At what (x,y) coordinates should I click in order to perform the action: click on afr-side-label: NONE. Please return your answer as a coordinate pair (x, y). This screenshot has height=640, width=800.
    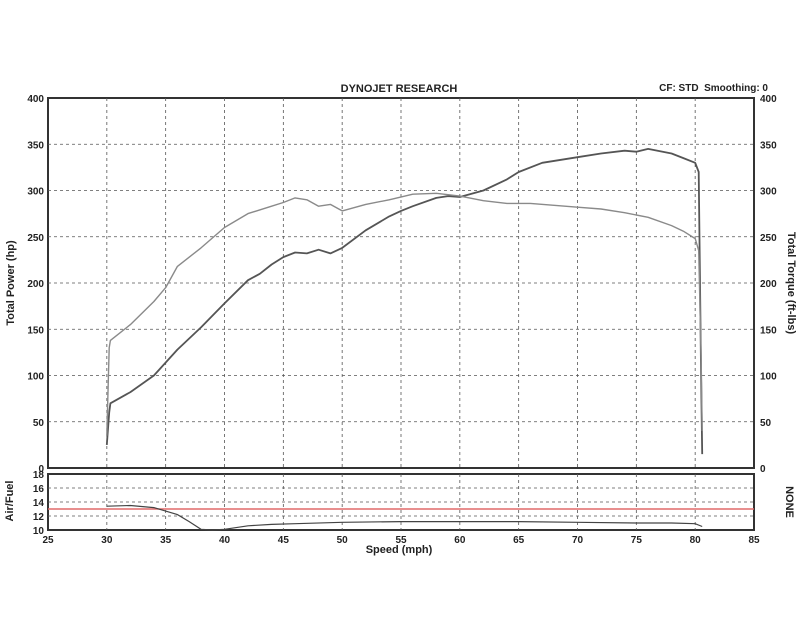
    Looking at the image, I should click on (789, 502).